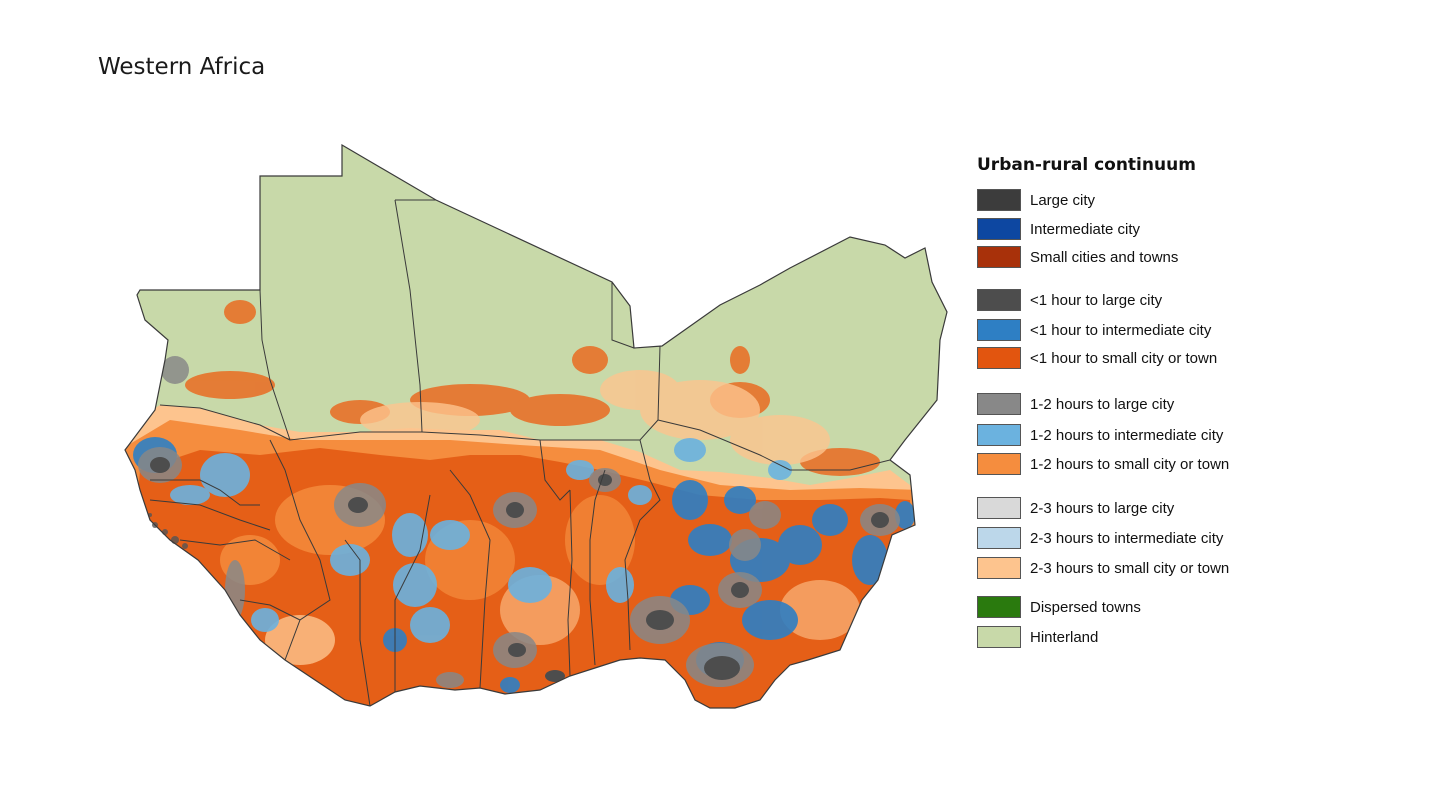 The width and height of the screenshot is (1440, 810). What do you see at coordinates (1127, 435) in the screenshot?
I see `legend-label: 1-2 hours to intermediate city` at bounding box center [1127, 435].